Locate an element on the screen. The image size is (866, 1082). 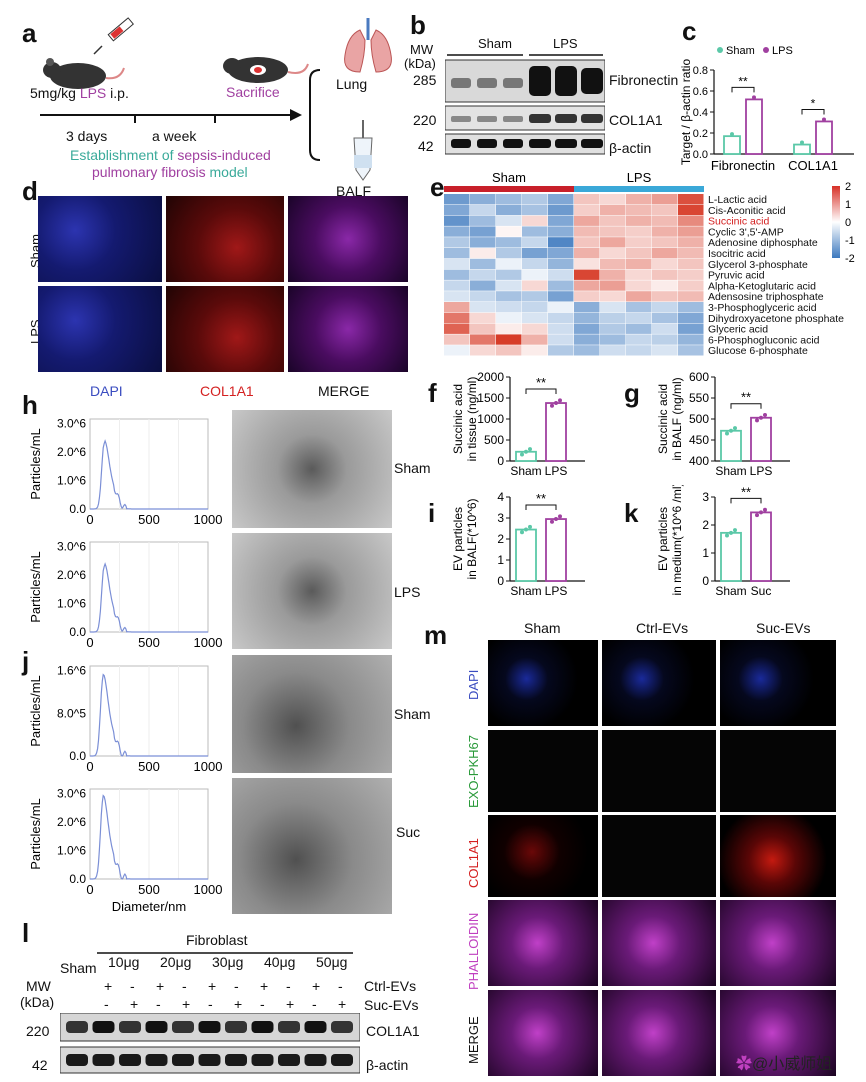
l-sign: - is located at coordinates (262, 1004).